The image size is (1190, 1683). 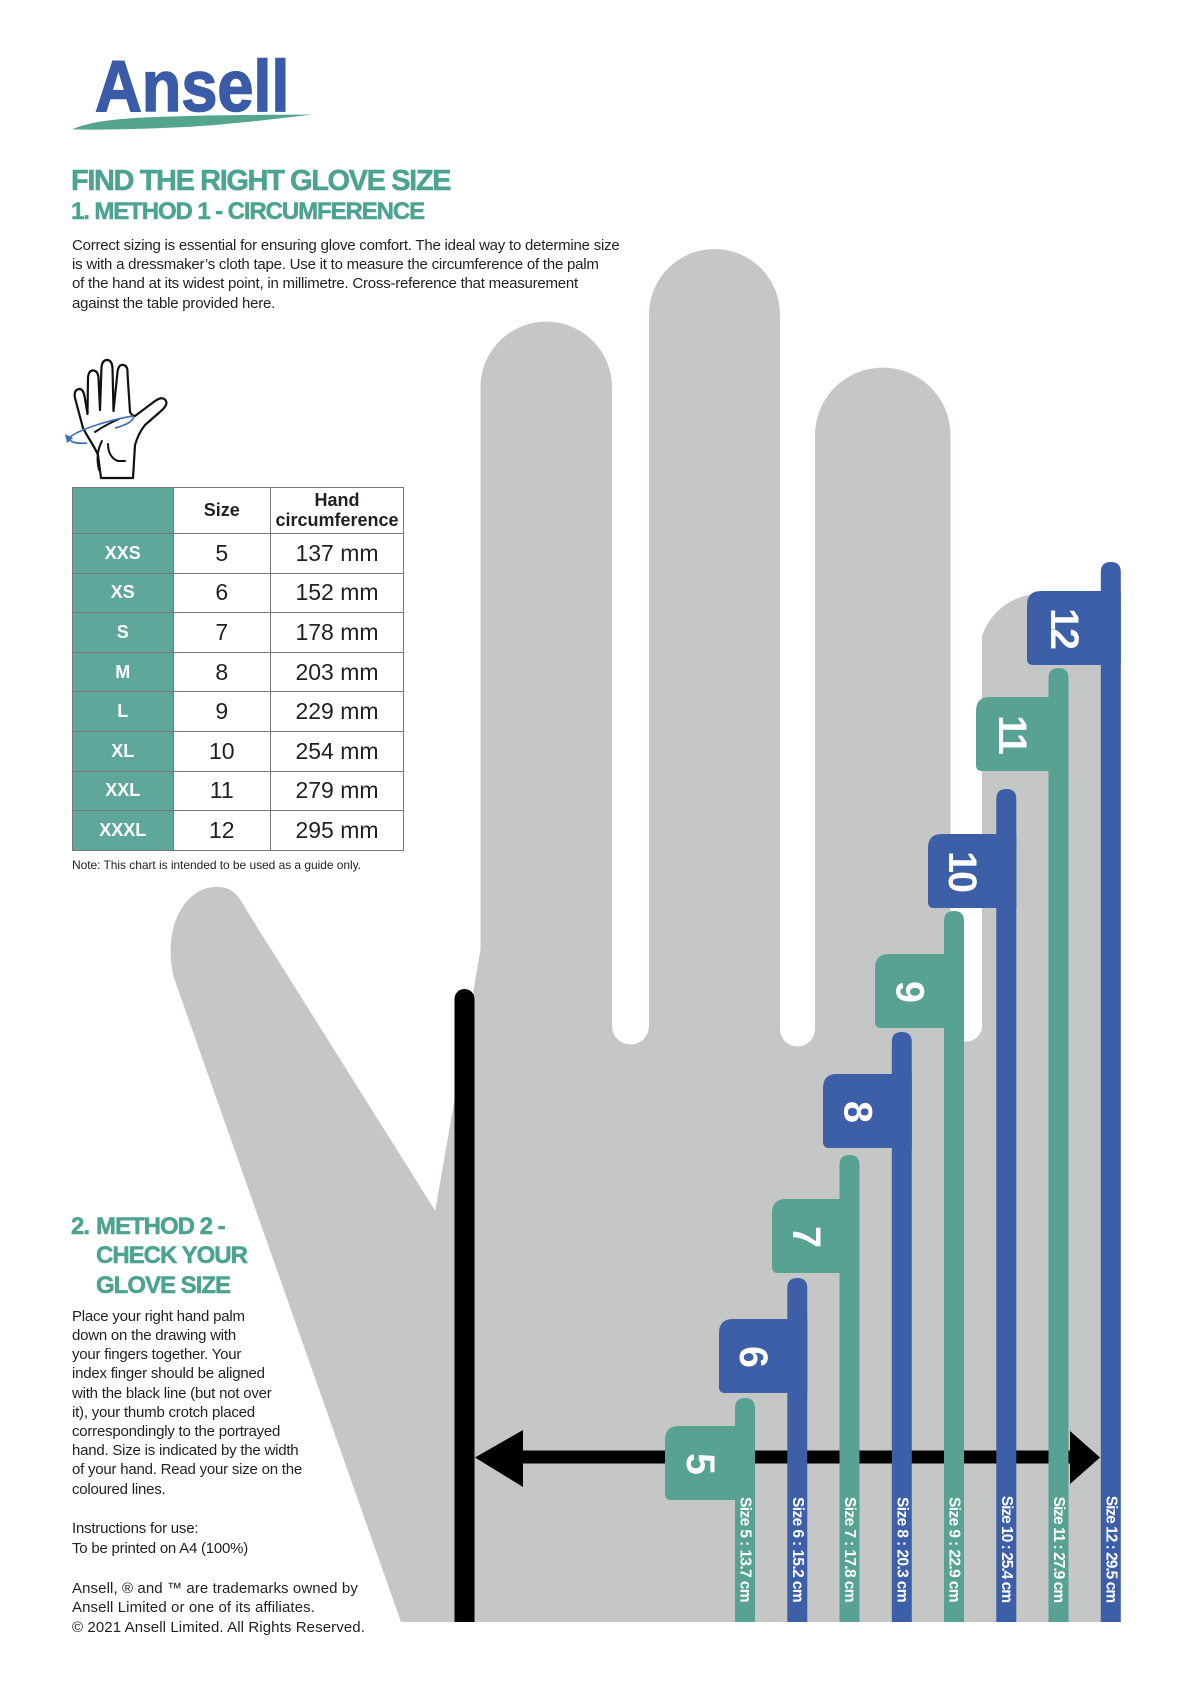 What do you see at coordinates (797, 1549) in the screenshot?
I see `svg-text: Size 6 : 15.2 cm` at bounding box center [797, 1549].